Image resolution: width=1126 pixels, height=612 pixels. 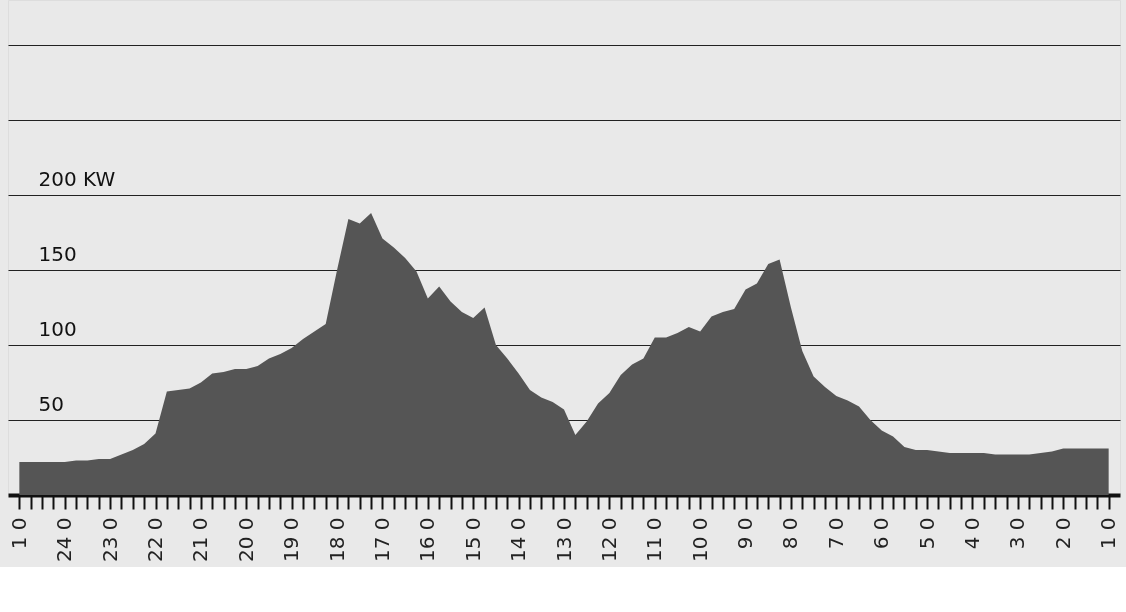 What do you see at coordinates (926, 533) in the screenshot?
I see `x-tick-label: 5 0` at bounding box center [926, 533].